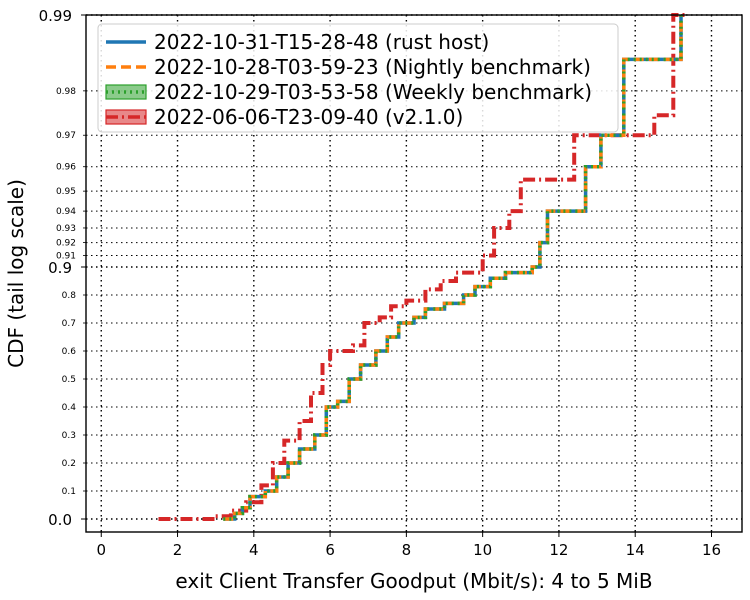 This screenshot has width=750, height=600. What do you see at coordinates (16, 273) in the screenshot?
I see `y-axis-label: CDF (tail log scale)` at bounding box center [16, 273].